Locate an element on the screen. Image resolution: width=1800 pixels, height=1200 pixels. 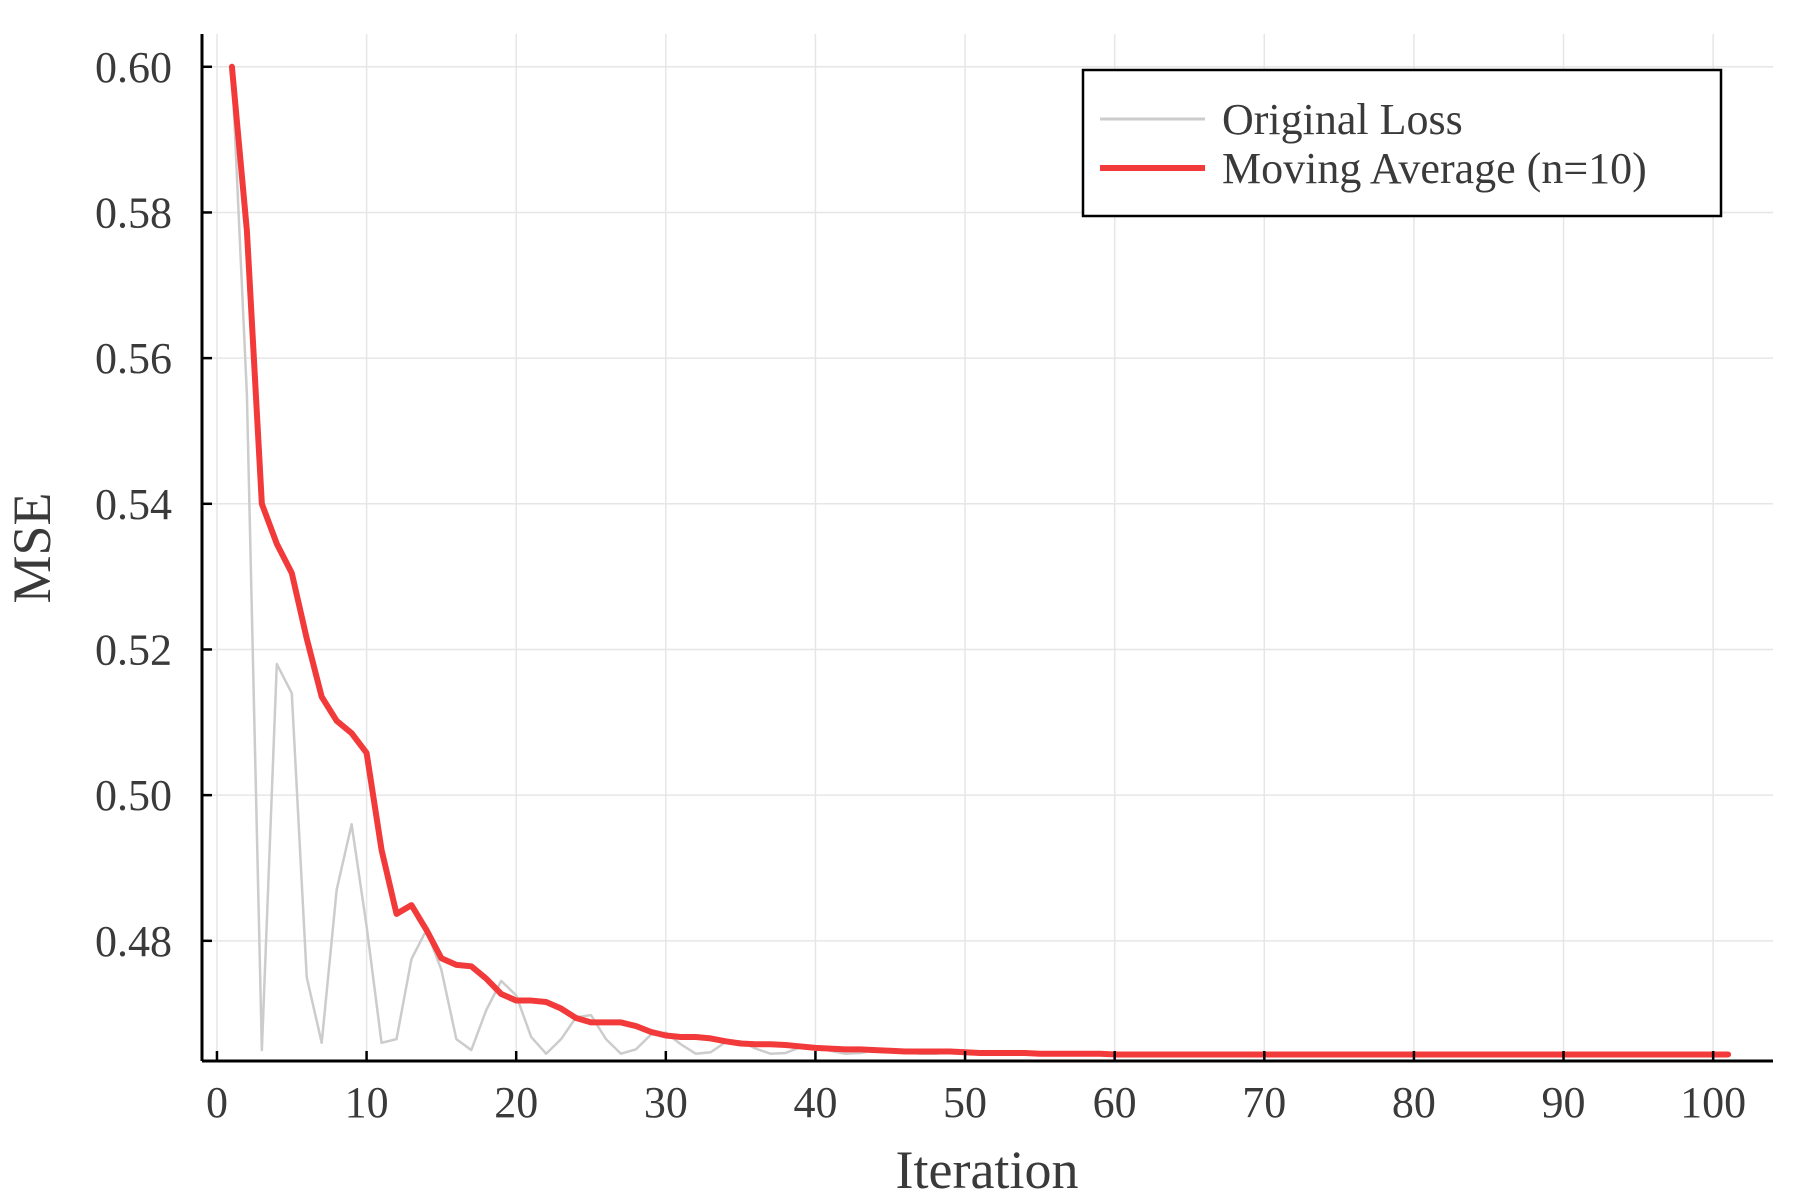
y-tick-label: 0.50 is located at coordinates (133, 795).